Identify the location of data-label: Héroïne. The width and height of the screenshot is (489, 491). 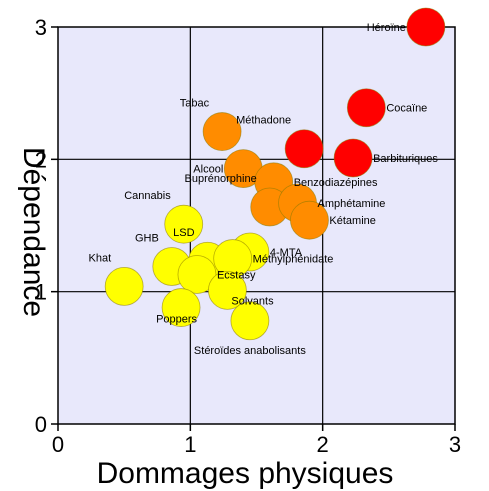
(386, 28).